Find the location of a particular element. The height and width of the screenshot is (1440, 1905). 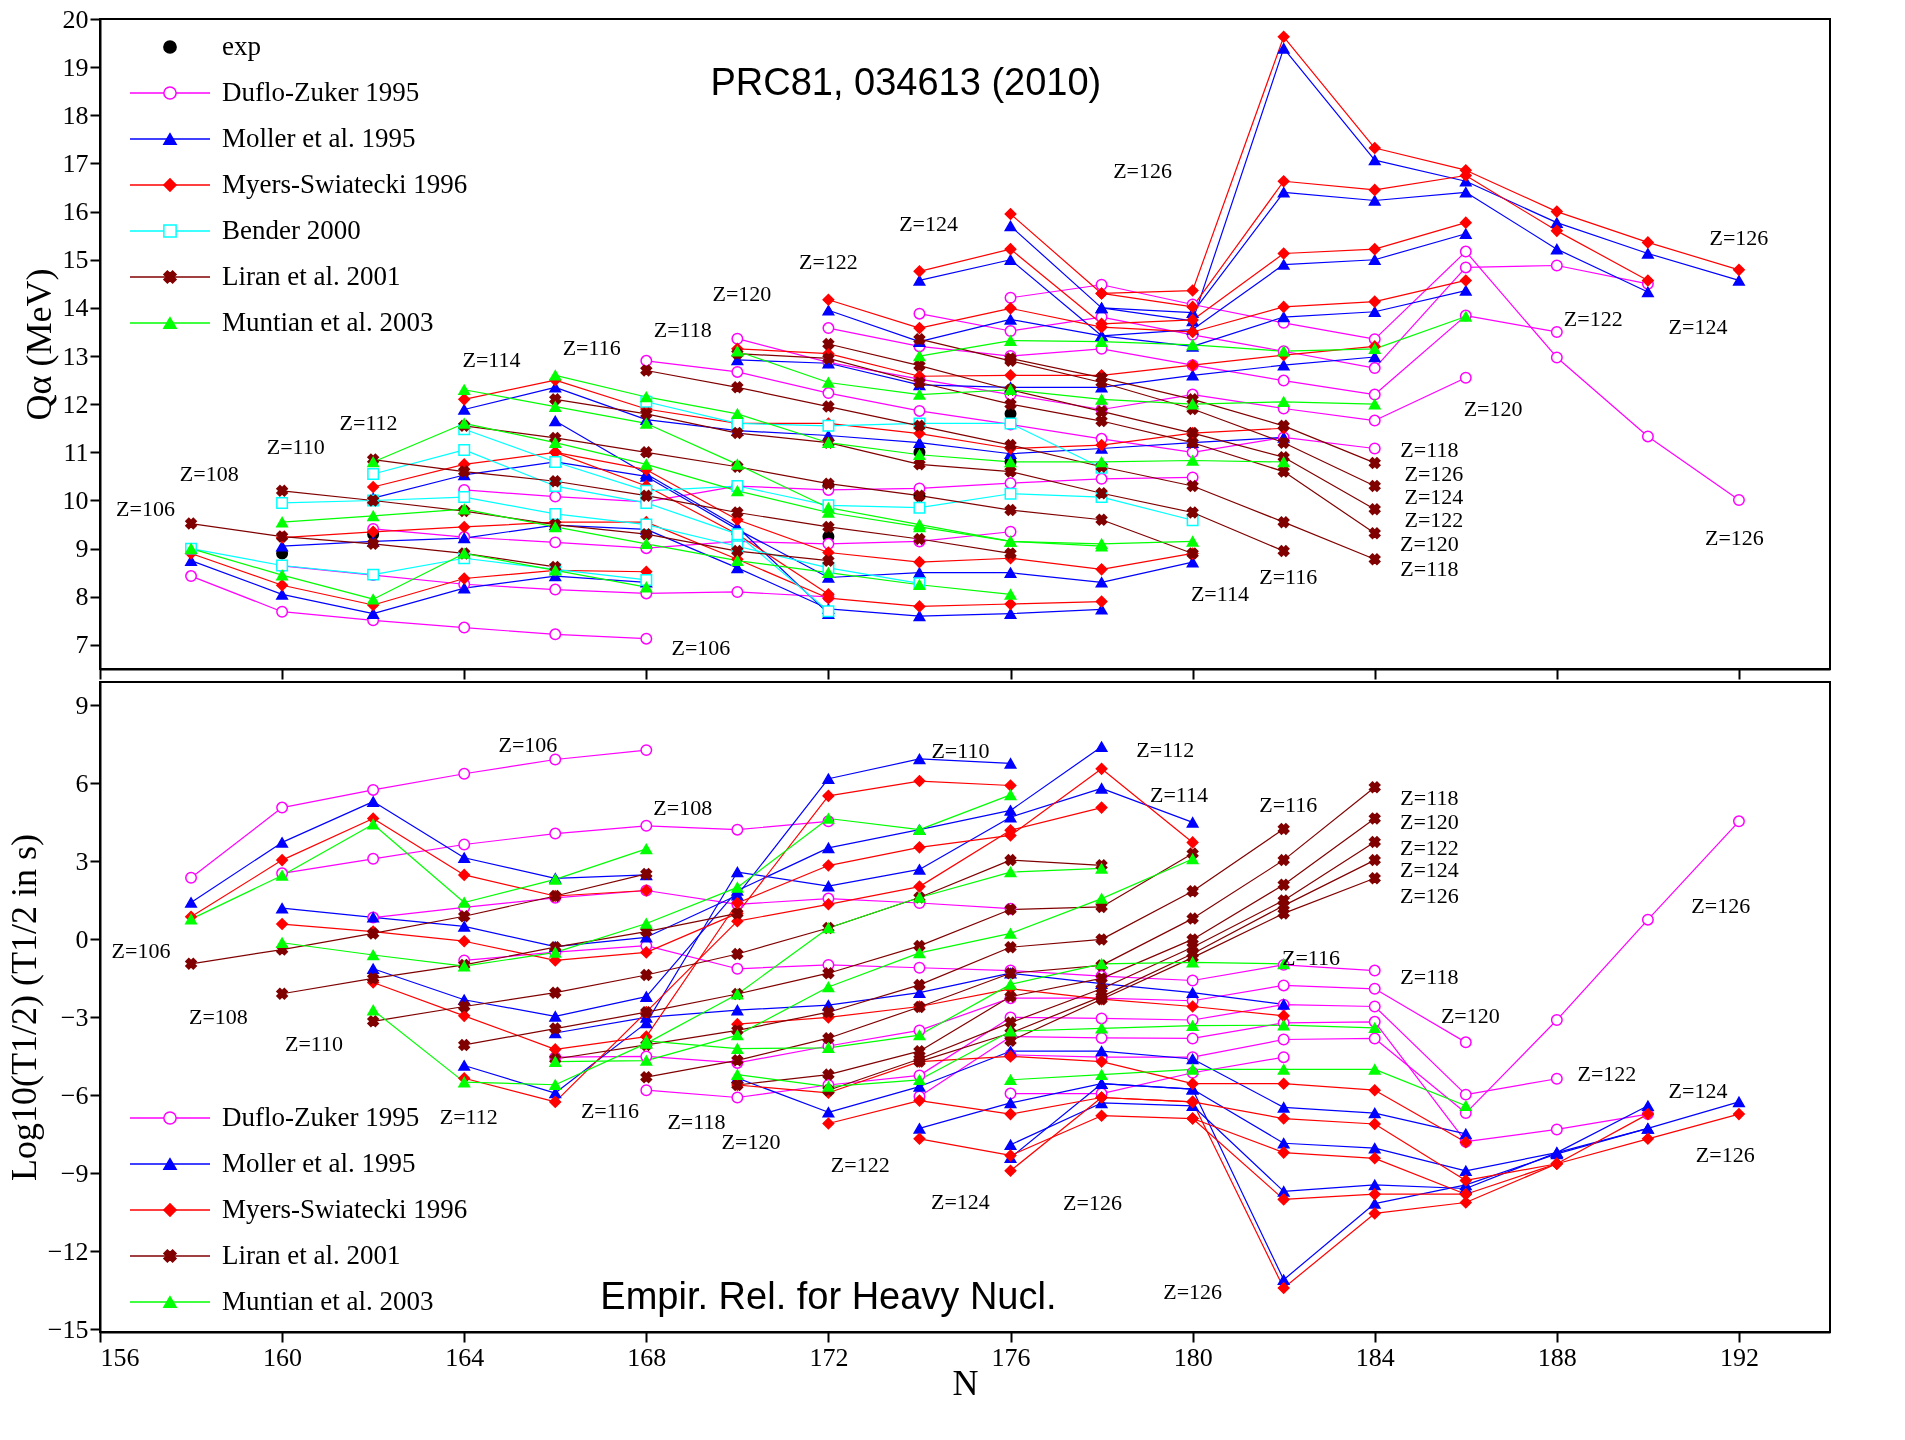

y-tick-label: 11 is located at coordinates (76, 452).